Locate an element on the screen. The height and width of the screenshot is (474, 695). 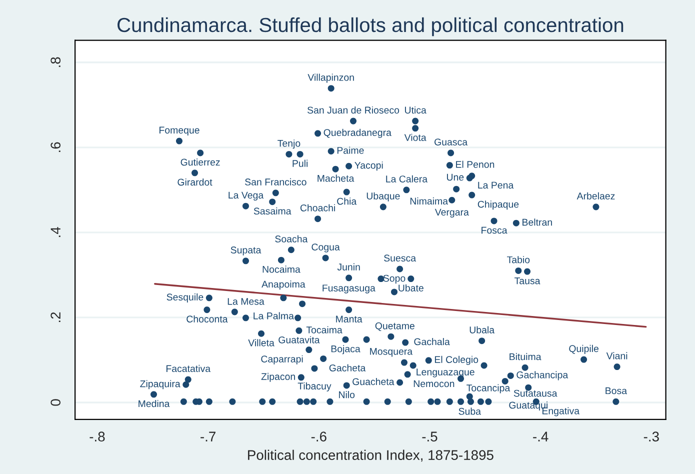
y-tick-label: .2 is located at coordinates (55, 317).